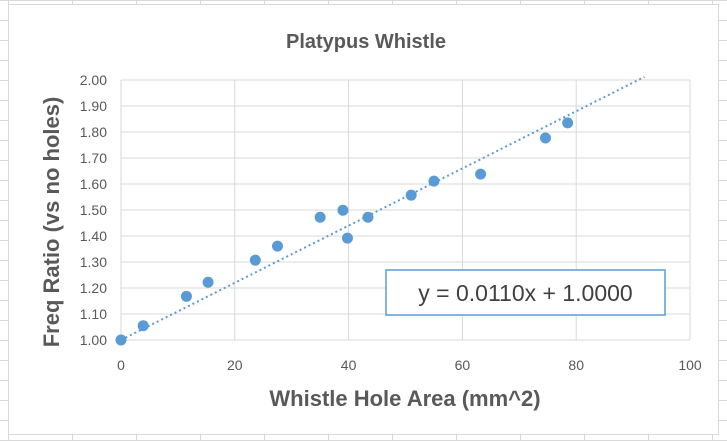  I want to click on x-tick-label: 40, so click(349, 365).